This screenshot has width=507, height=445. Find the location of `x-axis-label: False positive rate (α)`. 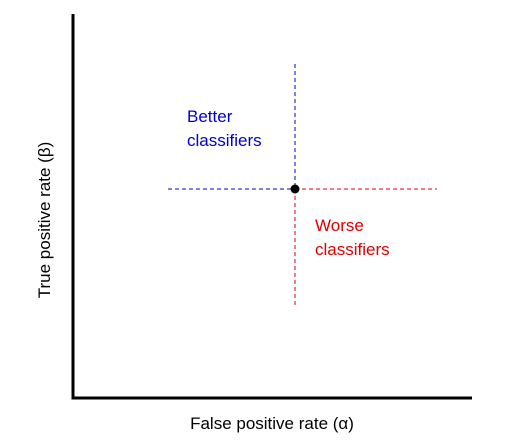

x-axis-label: False positive rate (α) is located at coordinates (272, 423).